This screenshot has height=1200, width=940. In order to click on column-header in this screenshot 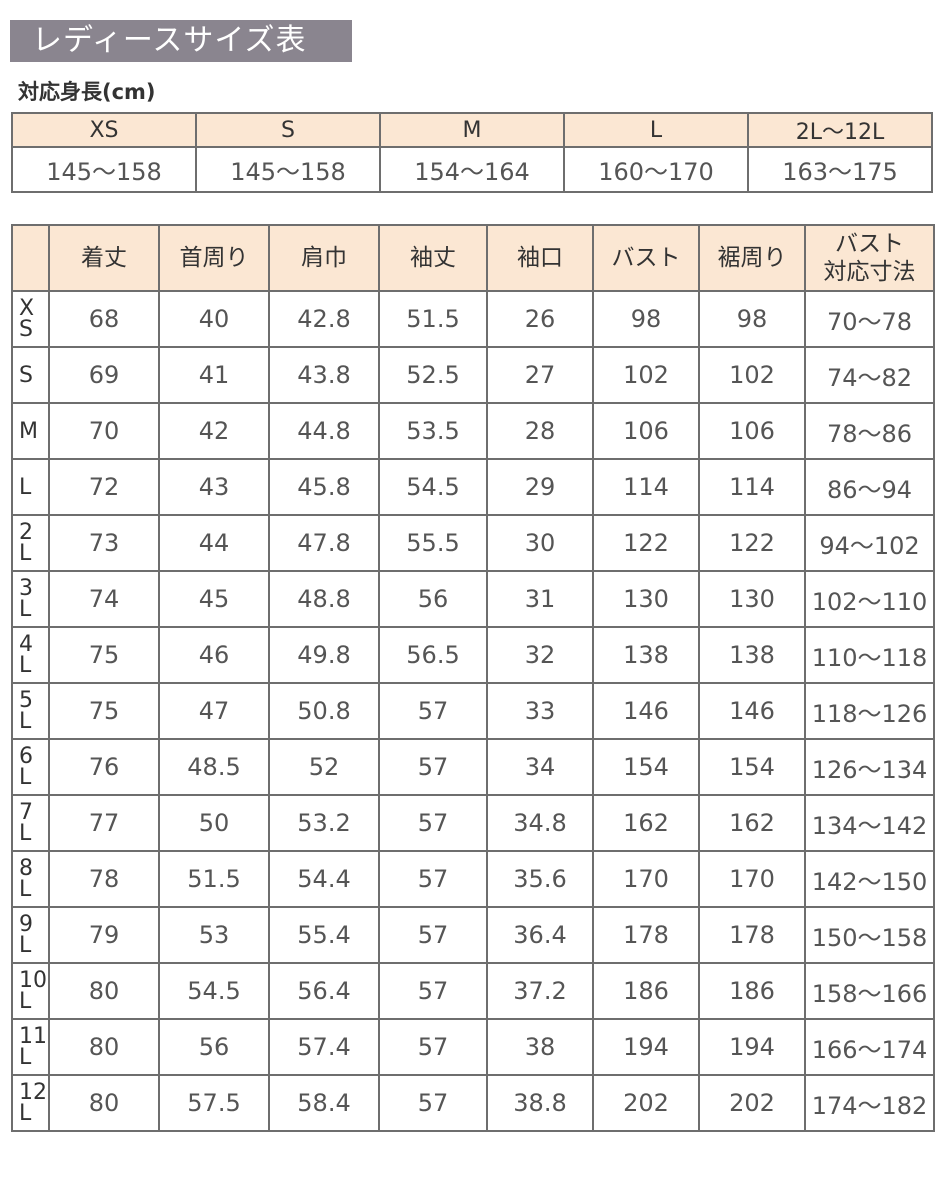, I will do `click(30, 258)`.